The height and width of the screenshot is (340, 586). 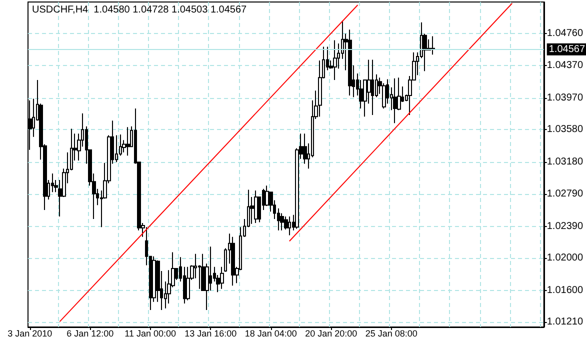 I want to click on y-tick-label: 1.03970, so click(x=565, y=98).